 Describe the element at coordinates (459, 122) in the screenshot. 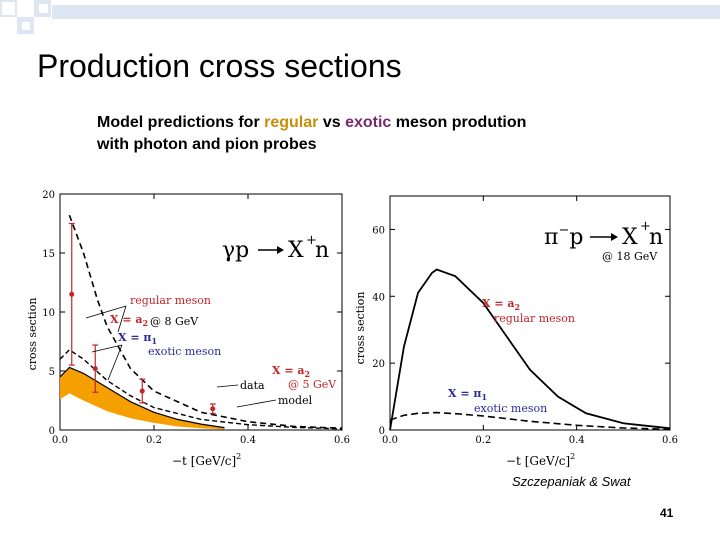

I see `subtitle-post: meson prodution` at that location.